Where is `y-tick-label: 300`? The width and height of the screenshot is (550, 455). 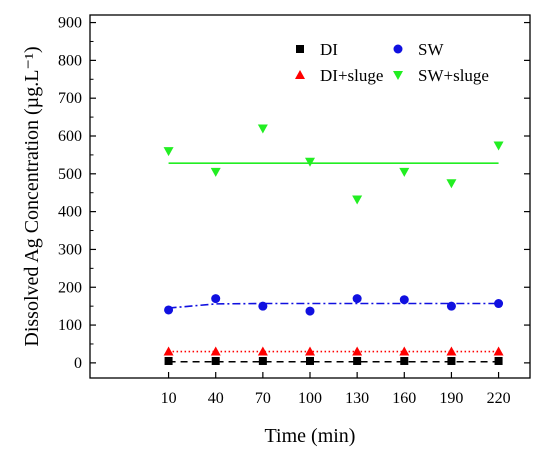
y-tick-label: 300 is located at coordinates (70, 249).